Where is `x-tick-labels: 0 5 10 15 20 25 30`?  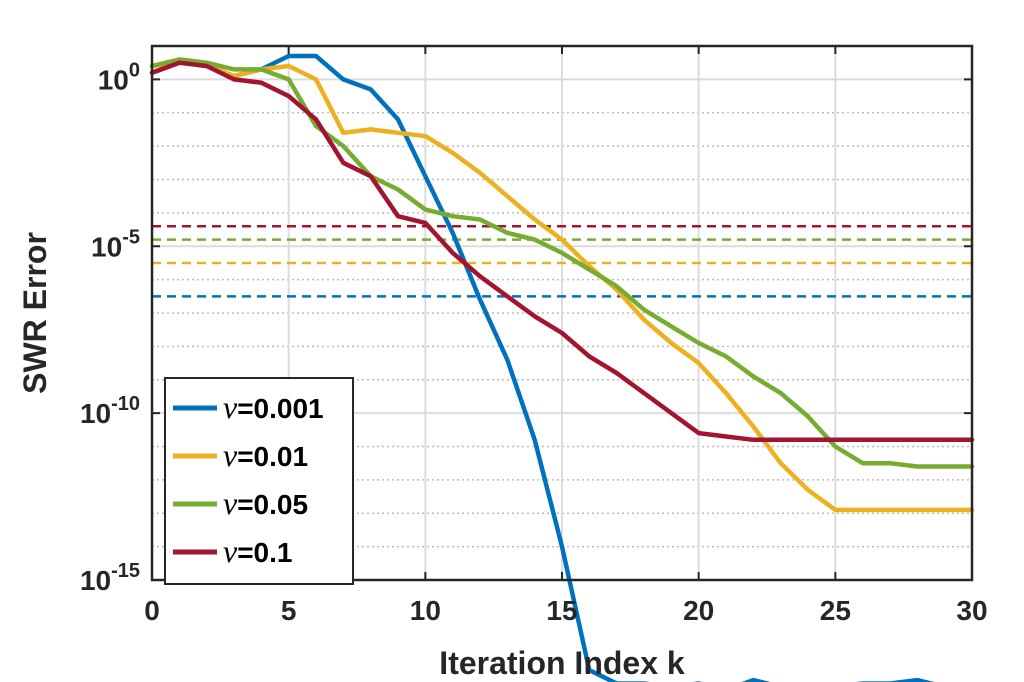 x-tick-labels: 0 5 10 15 20 25 30 is located at coordinates (565, 610).